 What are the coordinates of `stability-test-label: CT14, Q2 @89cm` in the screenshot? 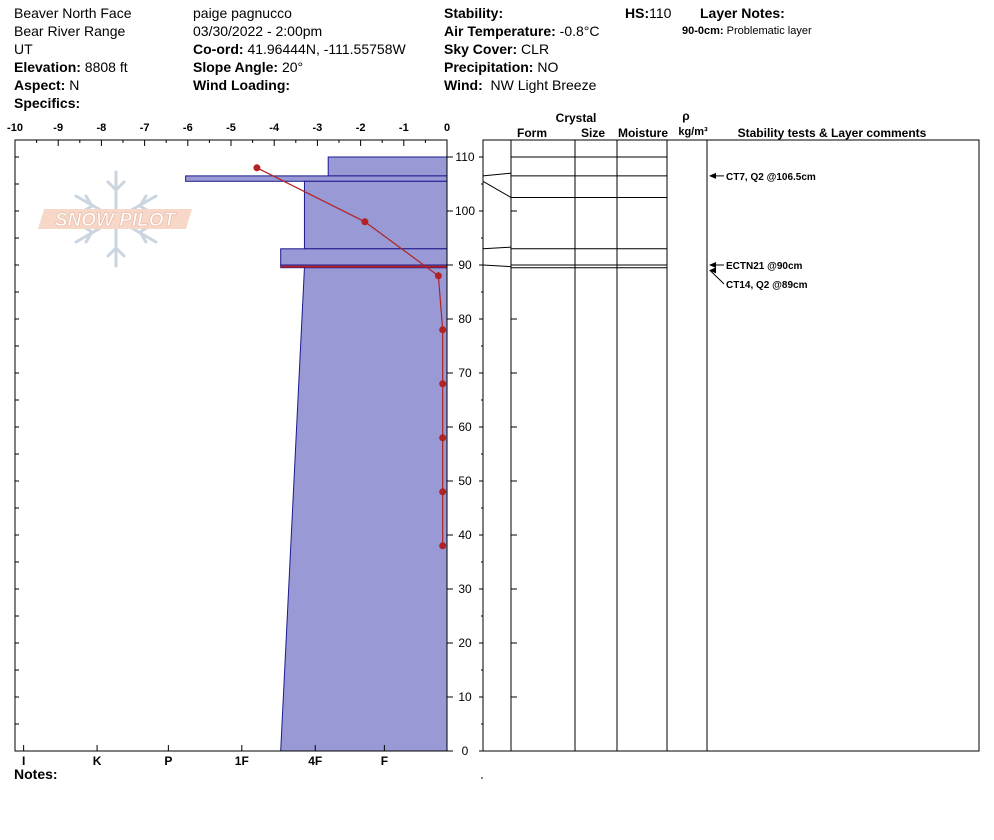 It's located at (767, 285).